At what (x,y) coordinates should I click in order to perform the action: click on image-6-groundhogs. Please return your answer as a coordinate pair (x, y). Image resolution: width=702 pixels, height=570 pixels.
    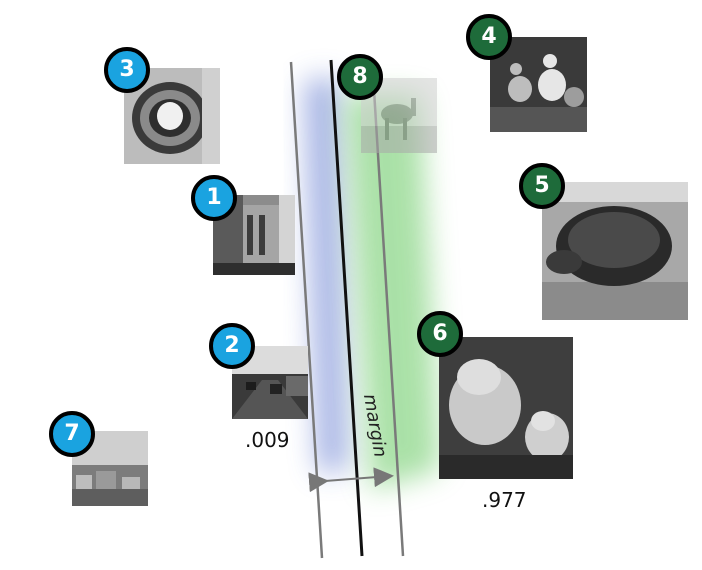
    Looking at the image, I should click on (506, 408).